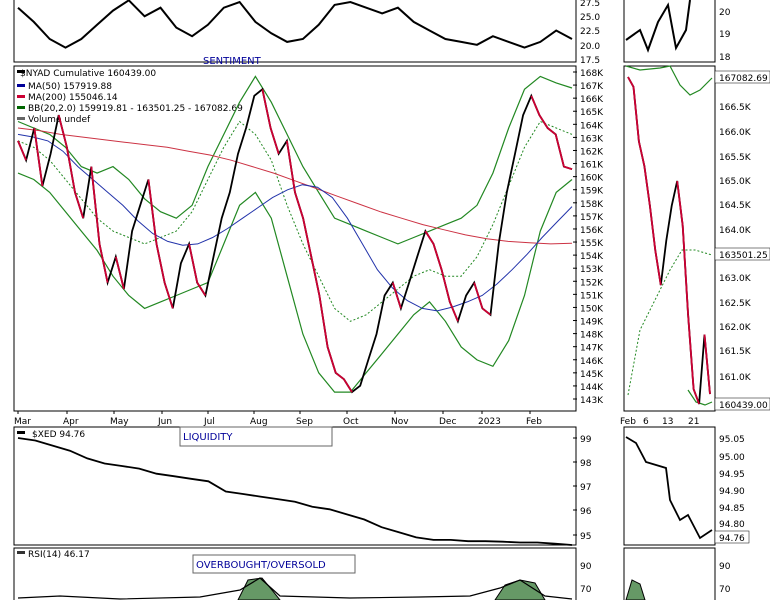 This screenshot has width=770, height=600. Describe the element at coordinates (592, 323) in the screenshot. I see `nyad-y-tick: 149K` at that location.